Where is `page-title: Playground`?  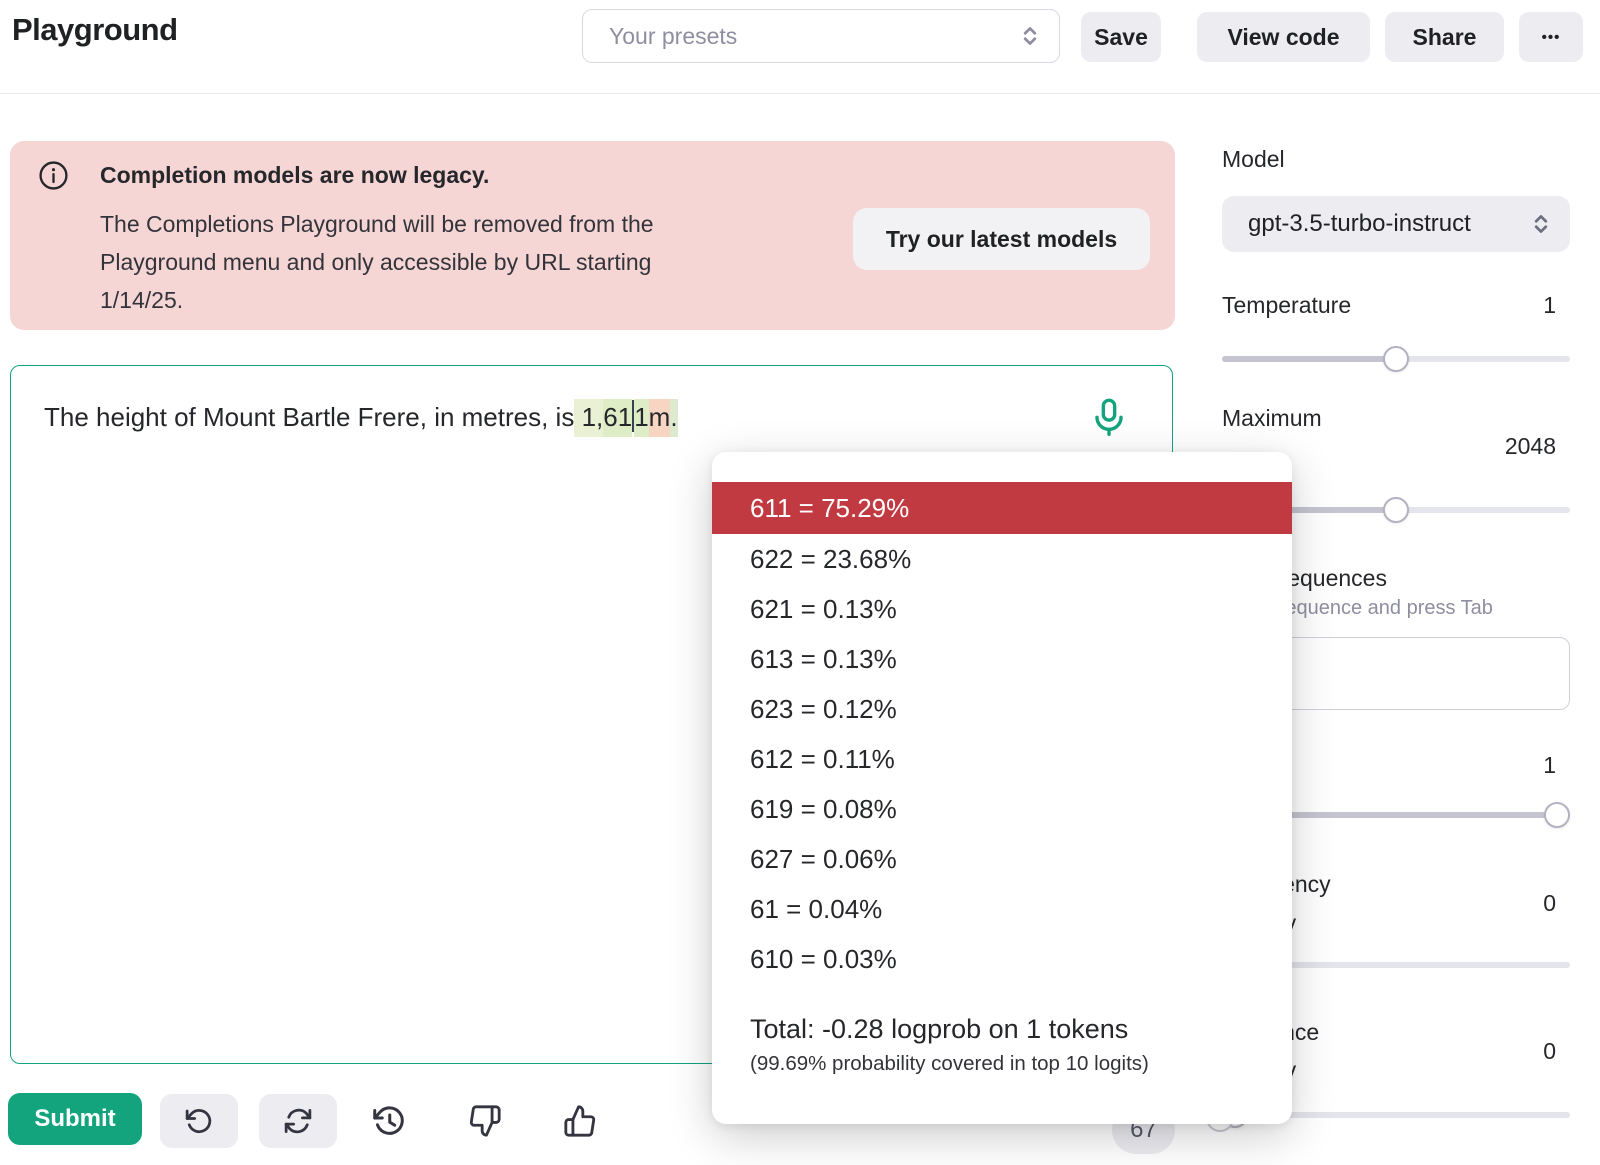
page-title: Playground is located at coordinates (95, 29).